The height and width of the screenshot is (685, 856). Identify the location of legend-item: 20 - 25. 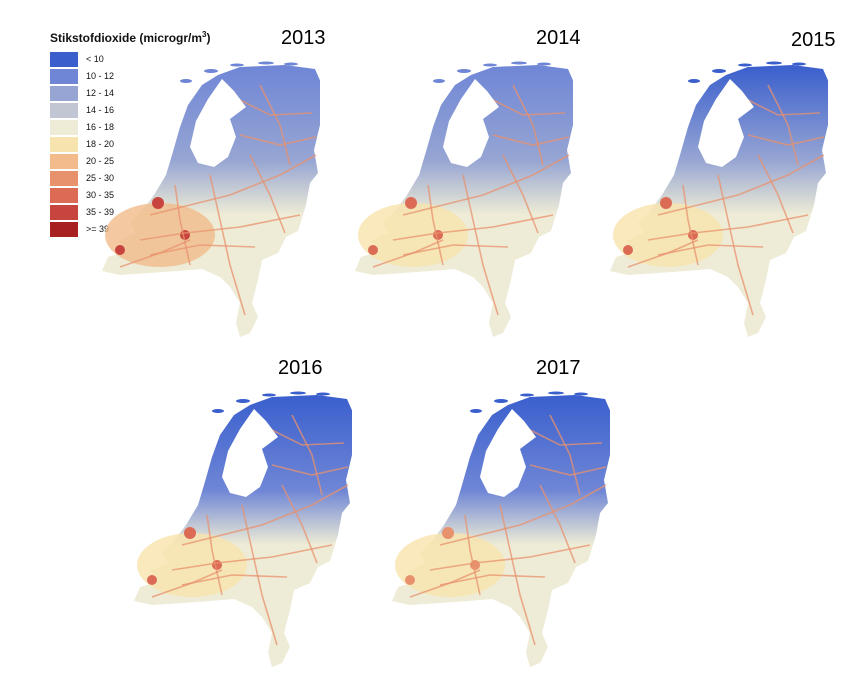
(150, 161).